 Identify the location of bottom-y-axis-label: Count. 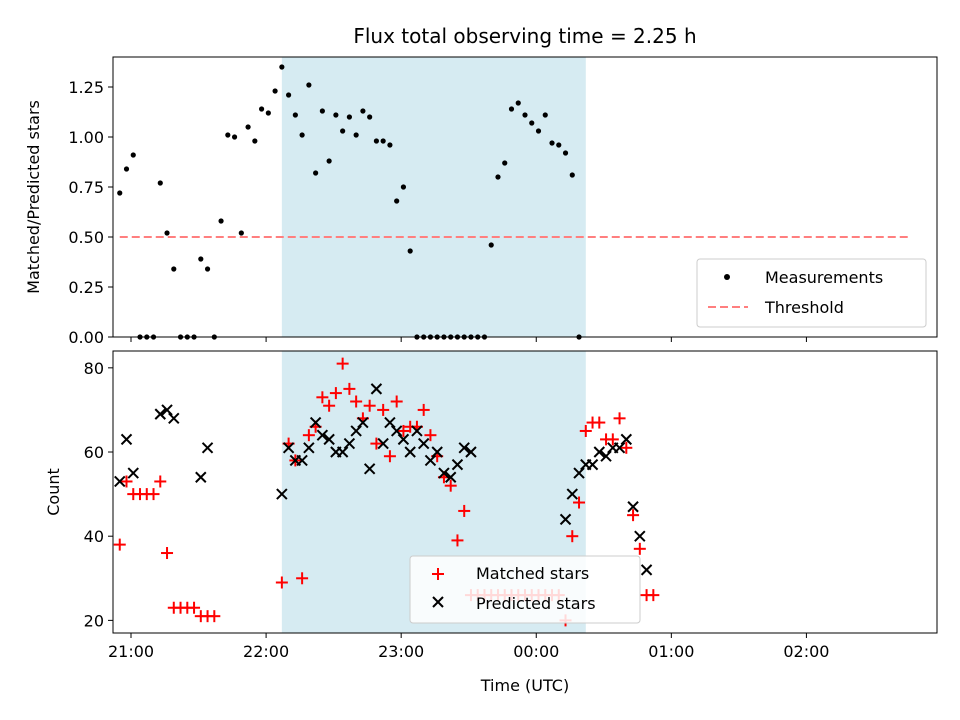
(53, 492).